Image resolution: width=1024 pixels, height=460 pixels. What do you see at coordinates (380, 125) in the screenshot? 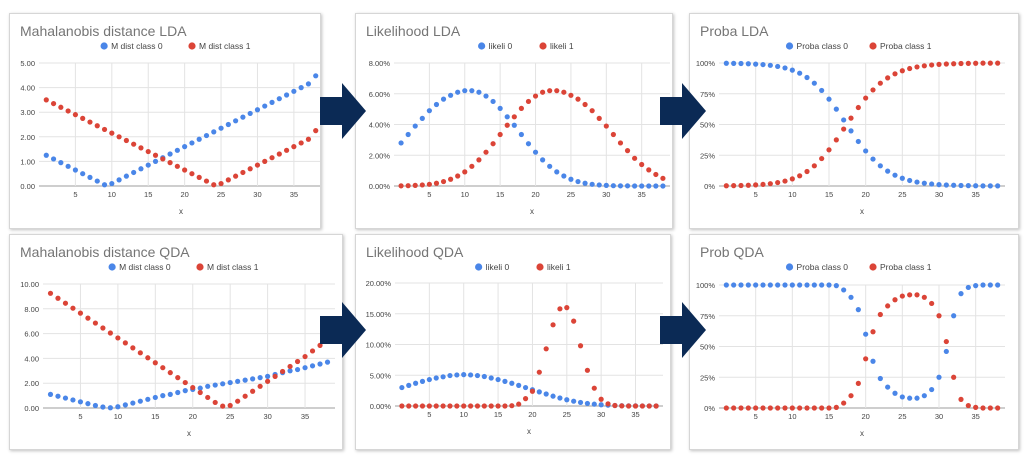
I see `y-tick-label: 4.00%` at bounding box center [380, 125].